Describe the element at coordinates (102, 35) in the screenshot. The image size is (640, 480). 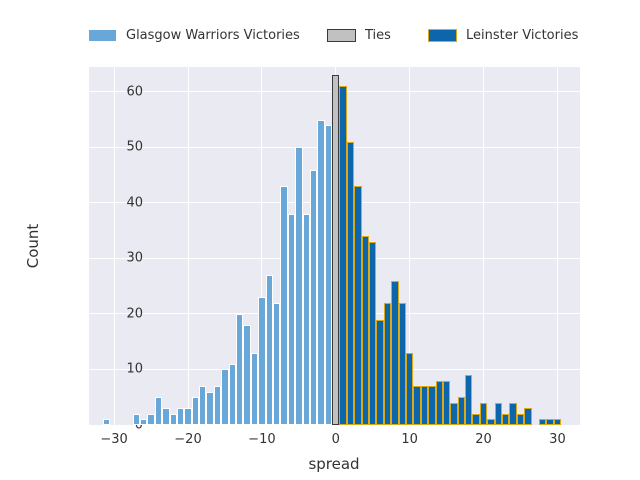
I see `glasgow-swatch` at that location.